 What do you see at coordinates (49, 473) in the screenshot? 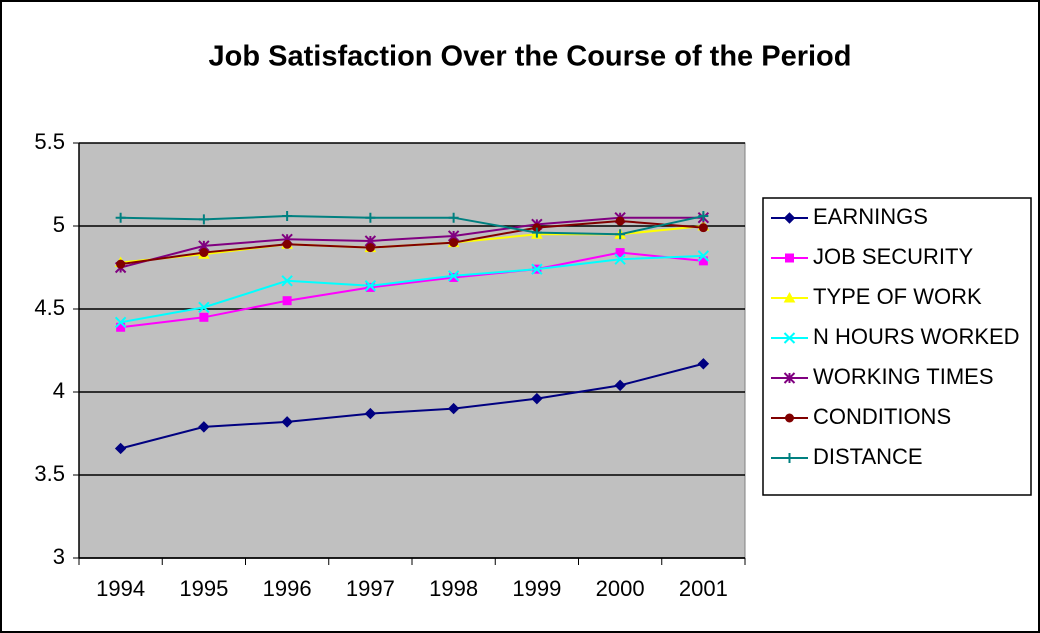
I see `y-tick-label: 3.5` at bounding box center [49, 473].